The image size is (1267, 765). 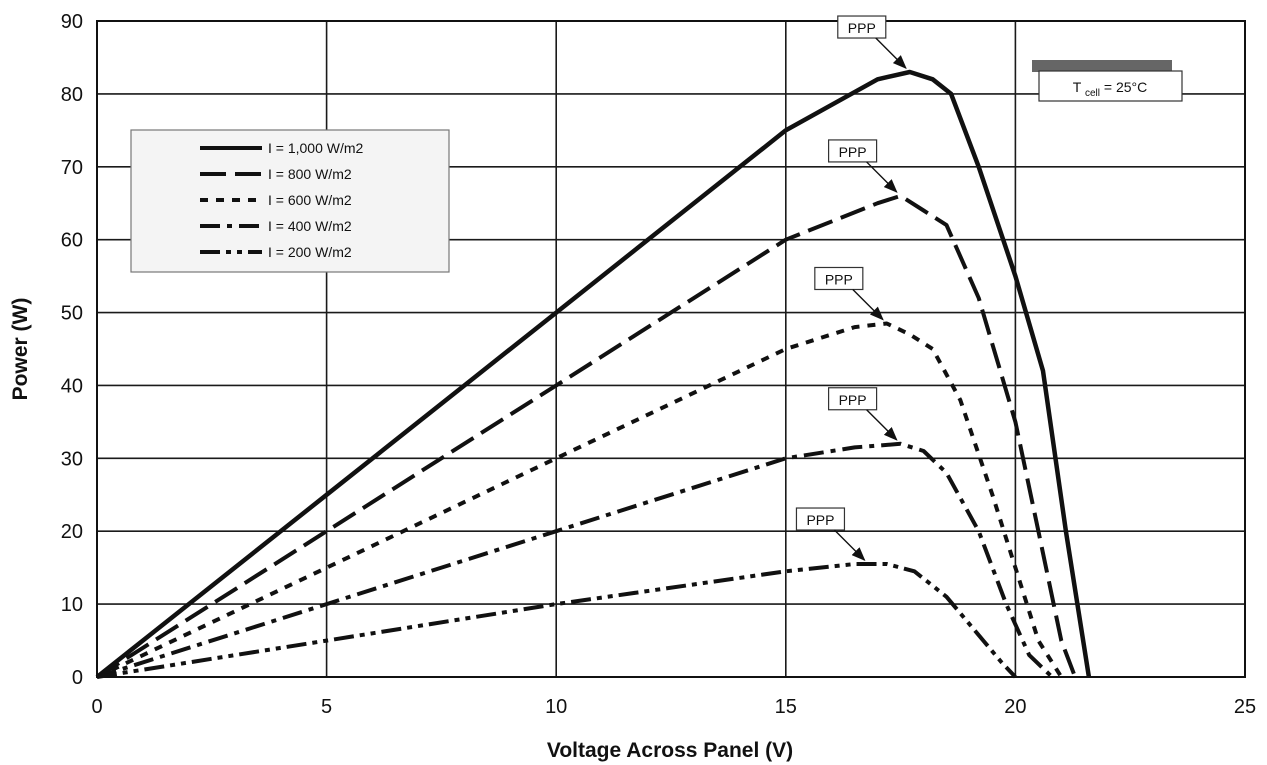 I want to click on x-axis-title: Voltage Across Panel (V), so click(x=670, y=750).